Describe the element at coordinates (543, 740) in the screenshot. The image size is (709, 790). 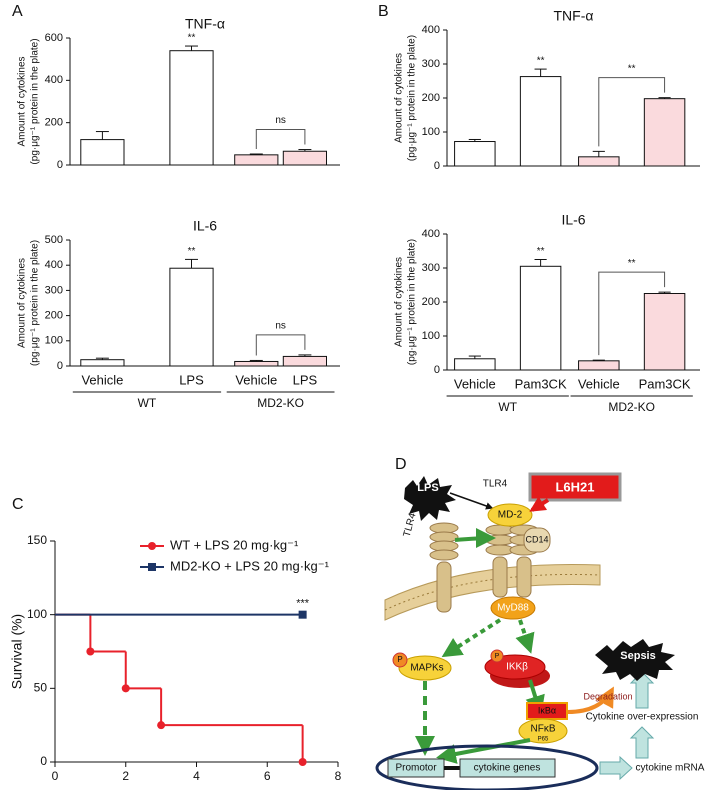
I see `diagram-label: P65` at that location.